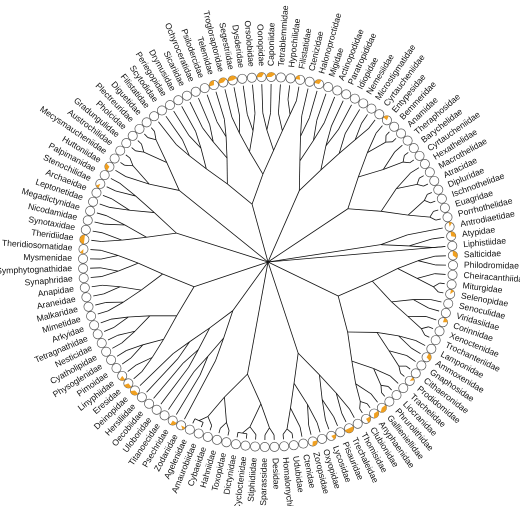 The height and width of the screenshot is (511, 520). What do you see at coordinates (483, 253) in the screenshot?
I see `tip-label: Salticidae` at bounding box center [483, 253].